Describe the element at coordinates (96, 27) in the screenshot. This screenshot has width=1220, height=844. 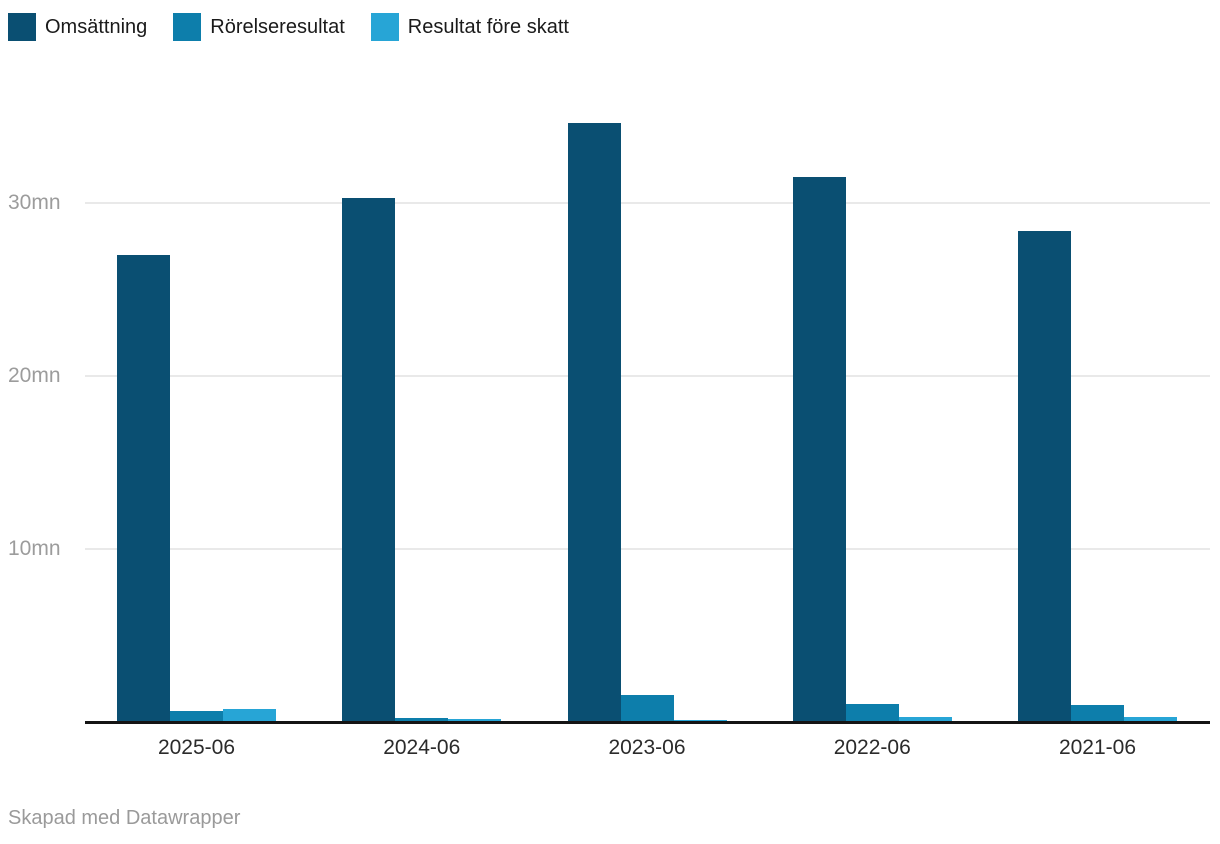
I see `legend-label: Omsättning` at that location.